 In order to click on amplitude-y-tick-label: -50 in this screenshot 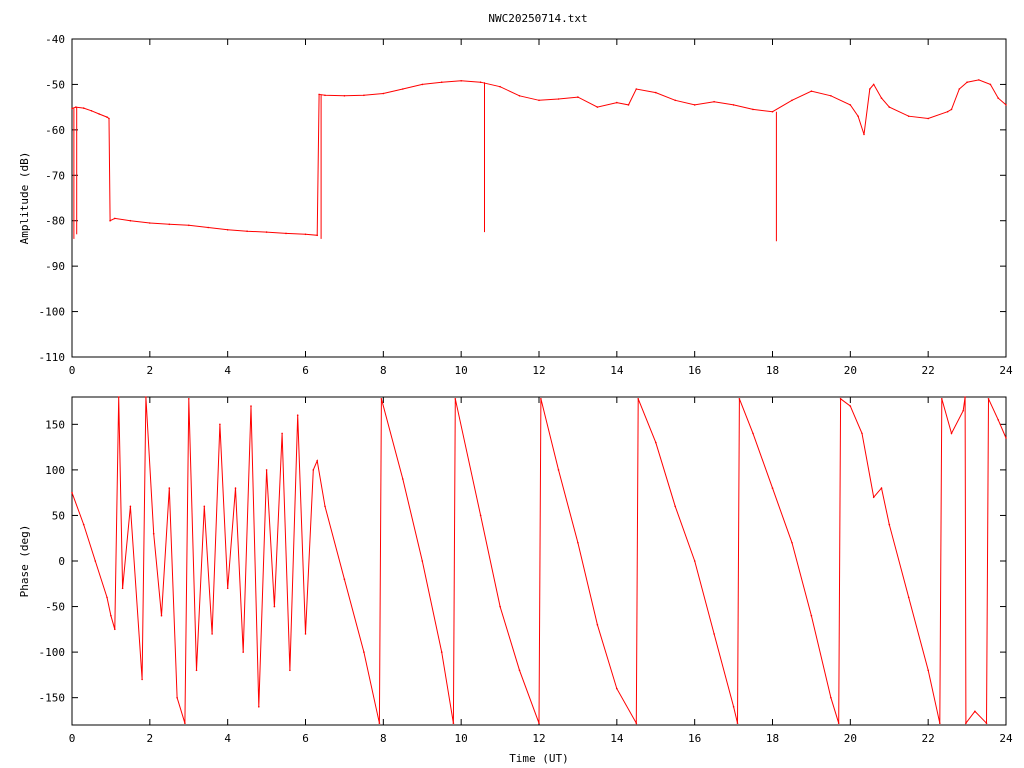, I will do `click(55, 84)`.